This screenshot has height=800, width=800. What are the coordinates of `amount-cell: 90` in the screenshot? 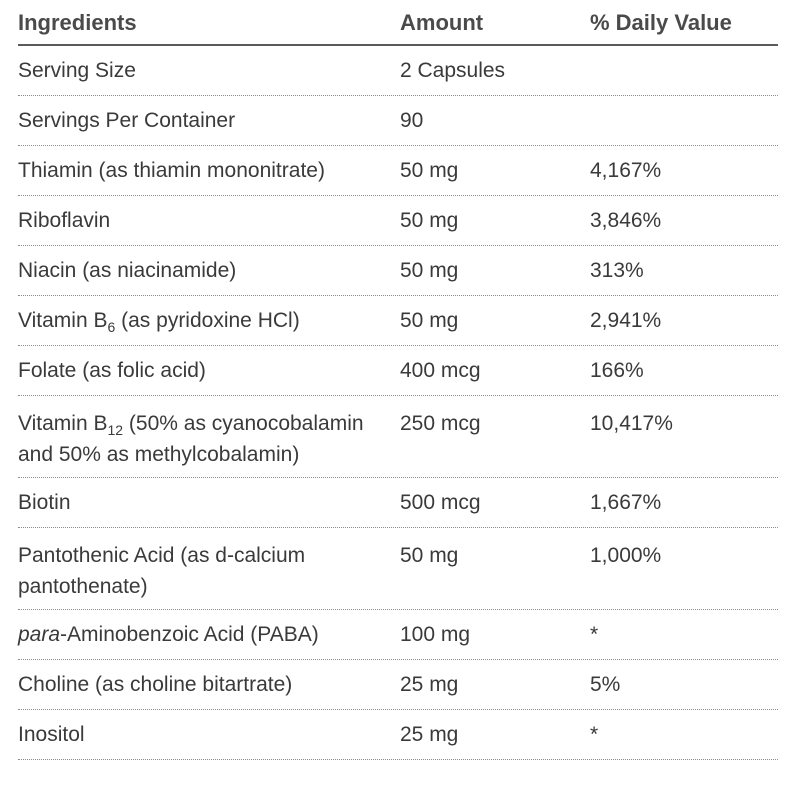 It's located at (412, 120).